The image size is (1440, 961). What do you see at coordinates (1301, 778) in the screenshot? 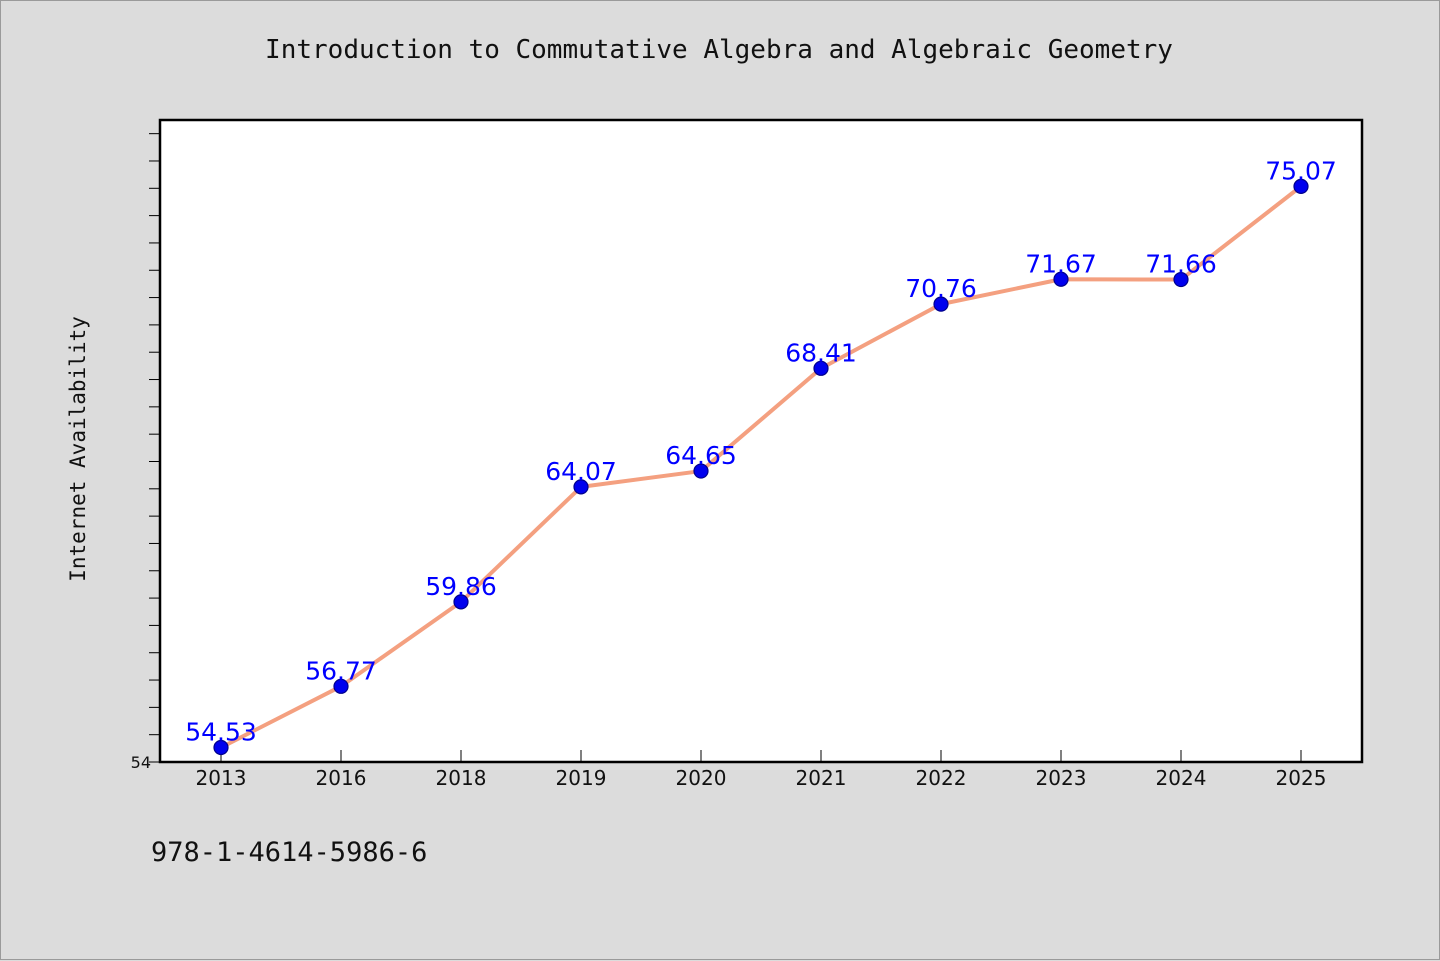
I see `x-tick-label: 2025` at bounding box center [1301, 778].